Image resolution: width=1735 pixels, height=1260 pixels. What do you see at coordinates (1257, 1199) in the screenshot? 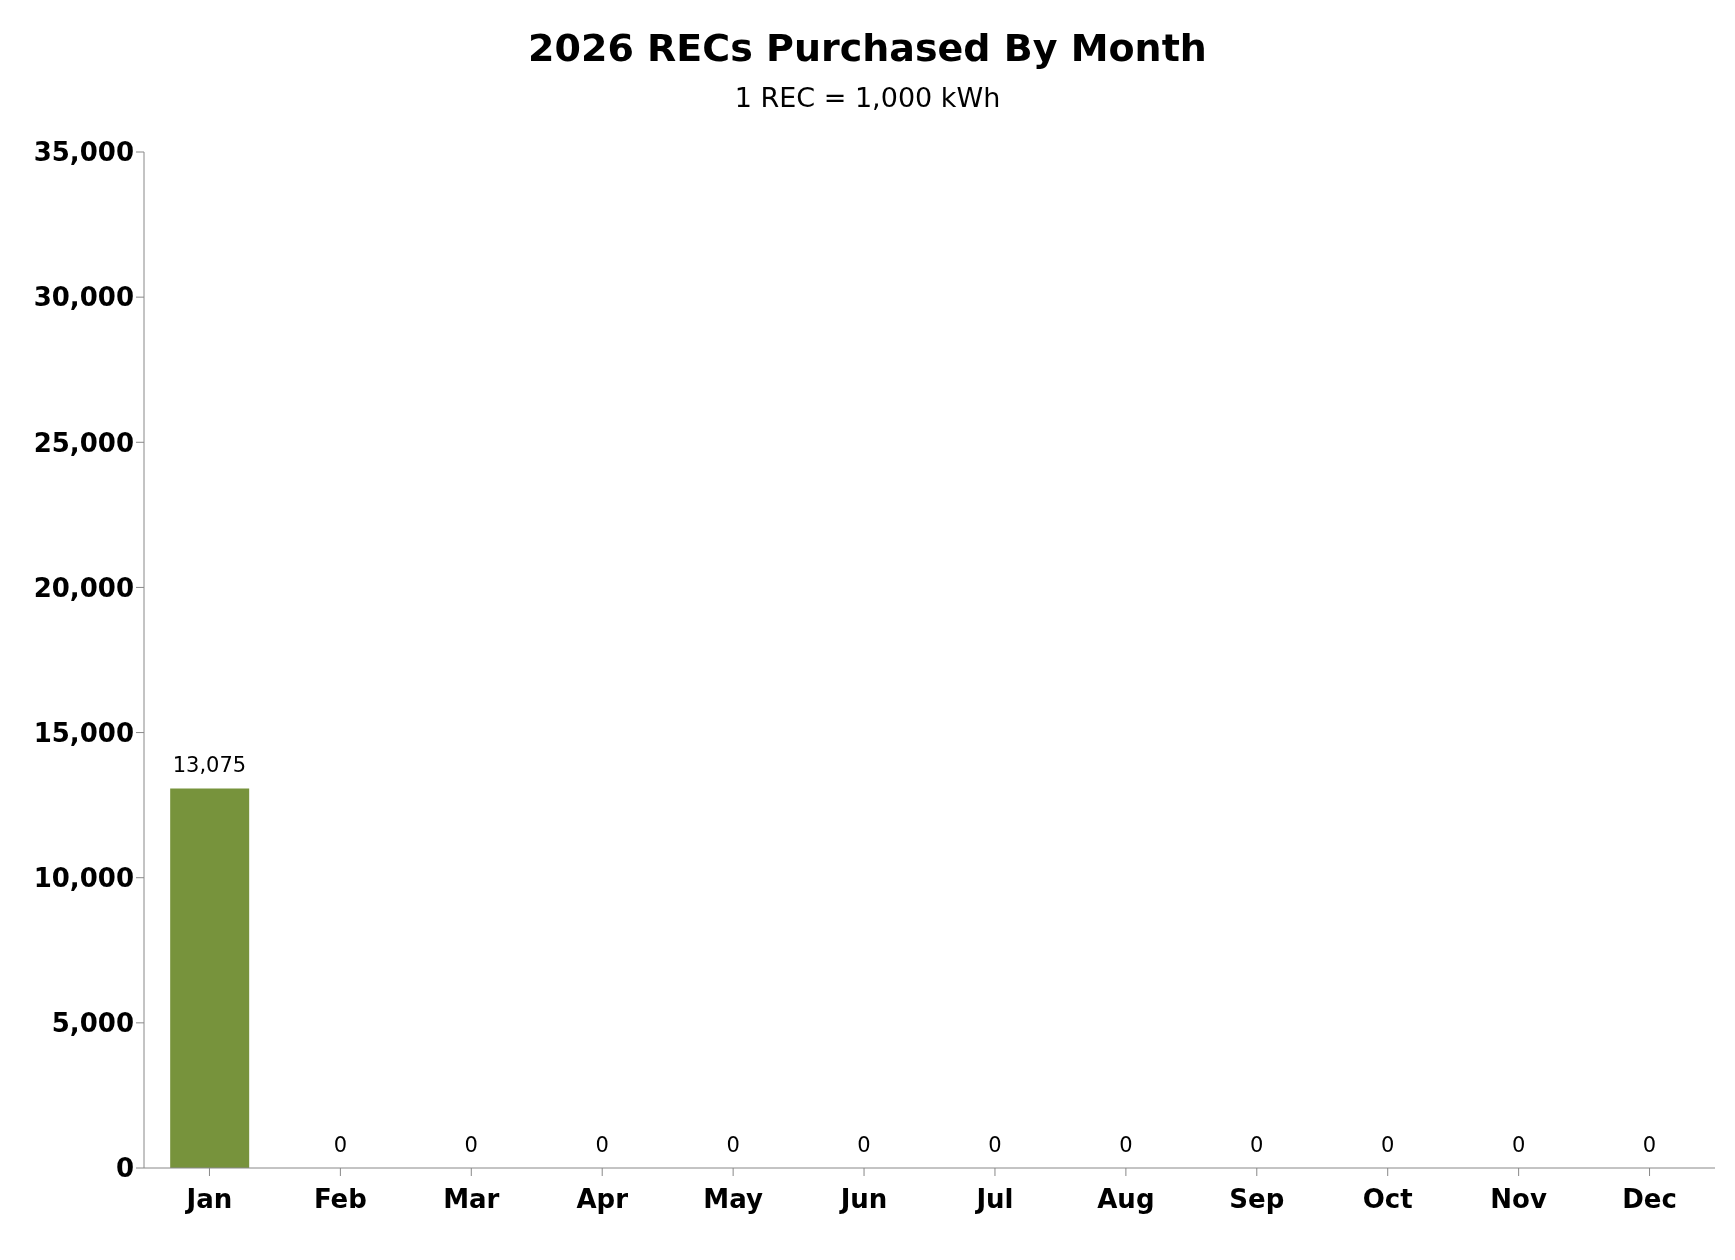
I see `x-tick-label: Sep` at bounding box center [1257, 1199].